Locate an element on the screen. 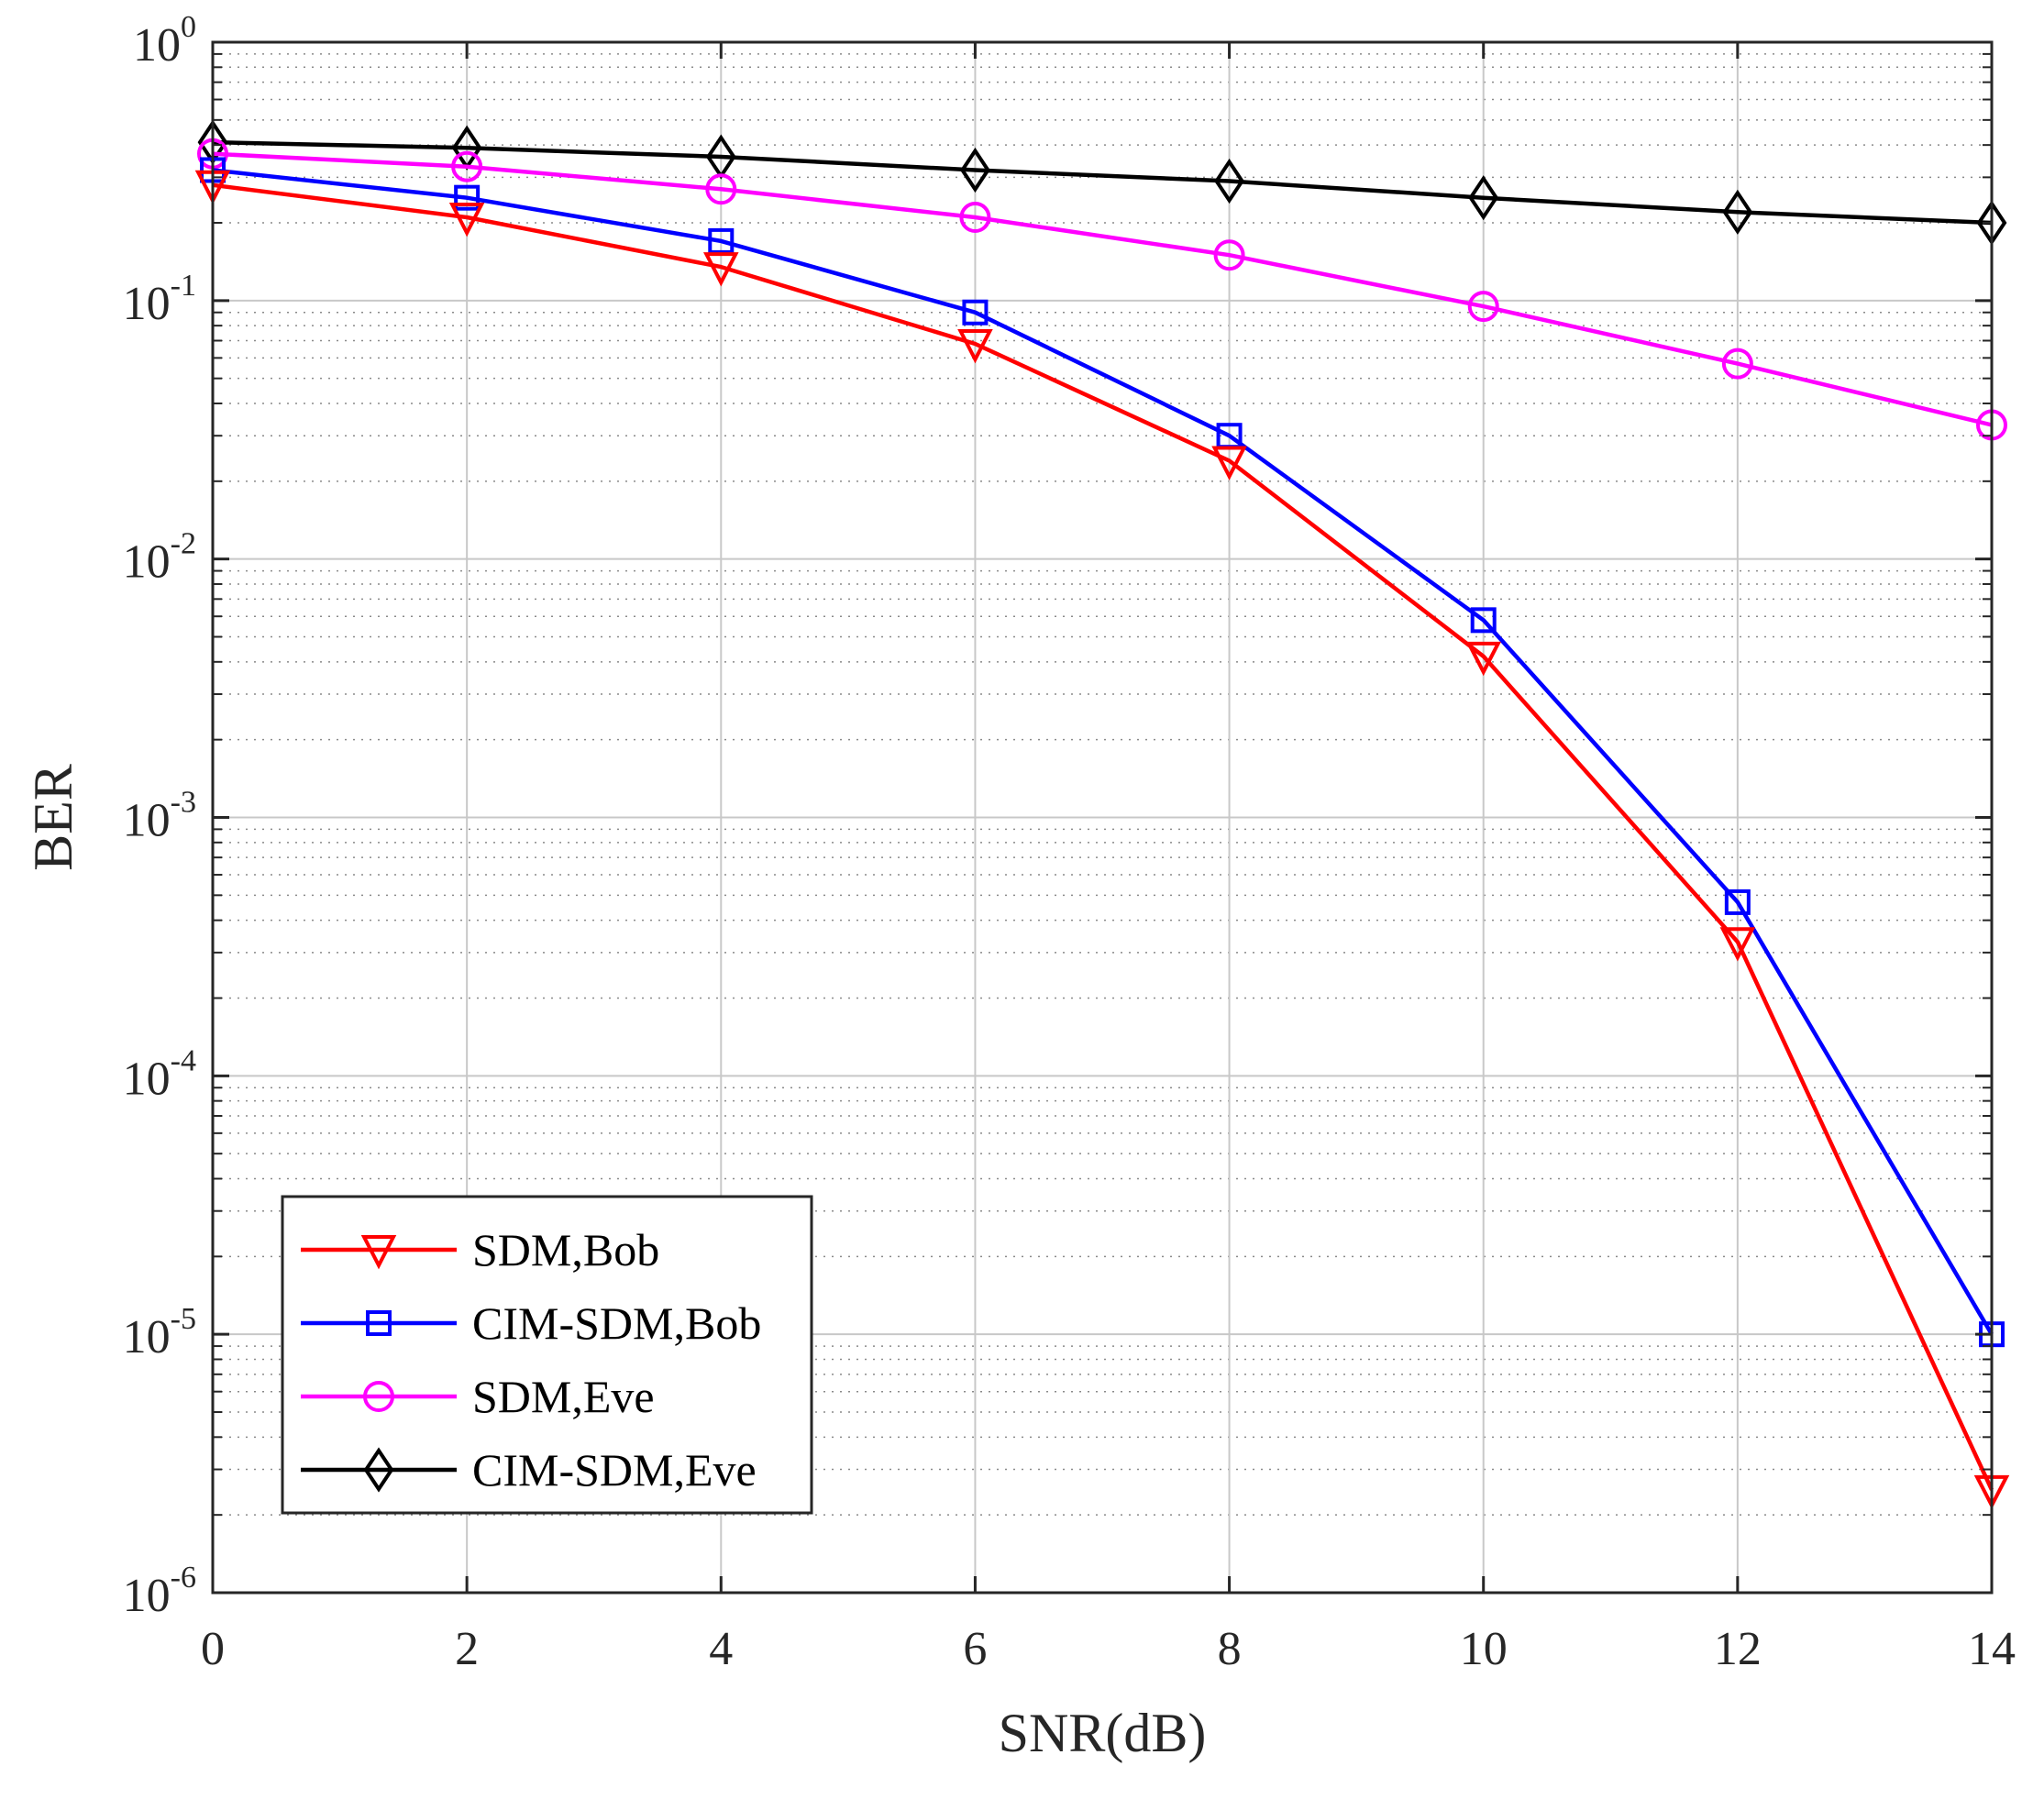 Image resolution: width=2044 pixels, height=1799 pixels. x-tick-label: 14 is located at coordinates (1992, 1649).